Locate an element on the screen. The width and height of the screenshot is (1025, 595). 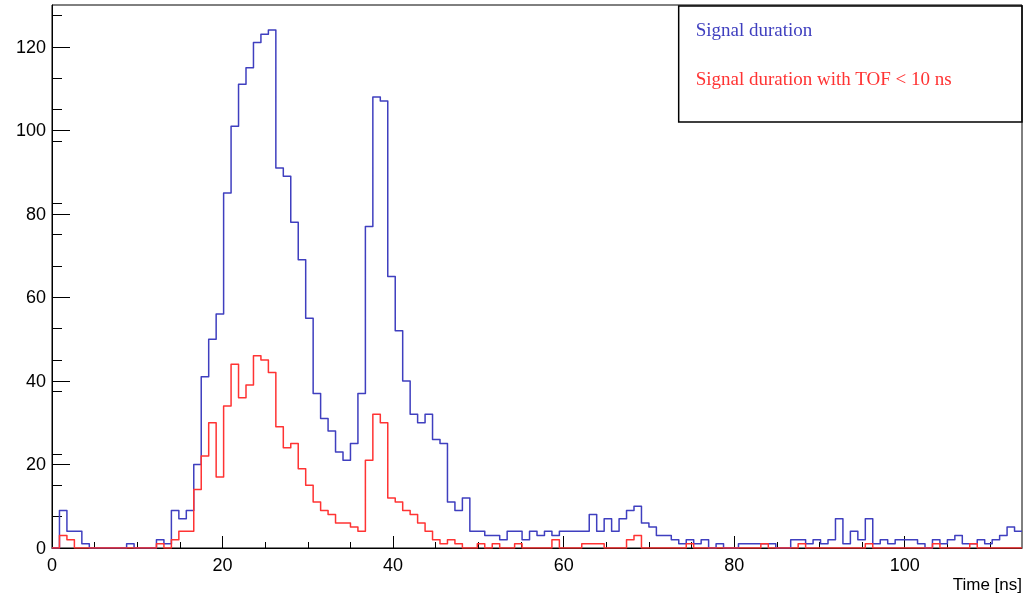
x-tick-label: 60 is located at coordinates (563, 565).